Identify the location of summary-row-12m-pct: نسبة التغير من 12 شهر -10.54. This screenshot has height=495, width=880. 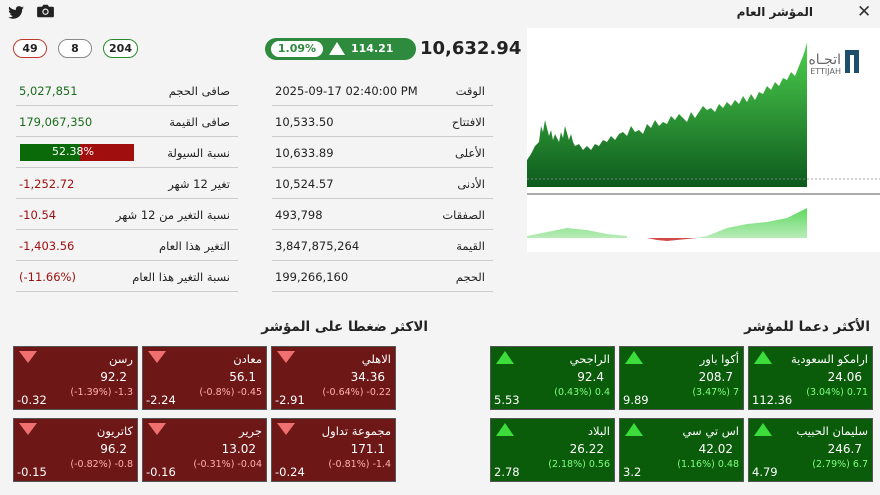
(127, 214).